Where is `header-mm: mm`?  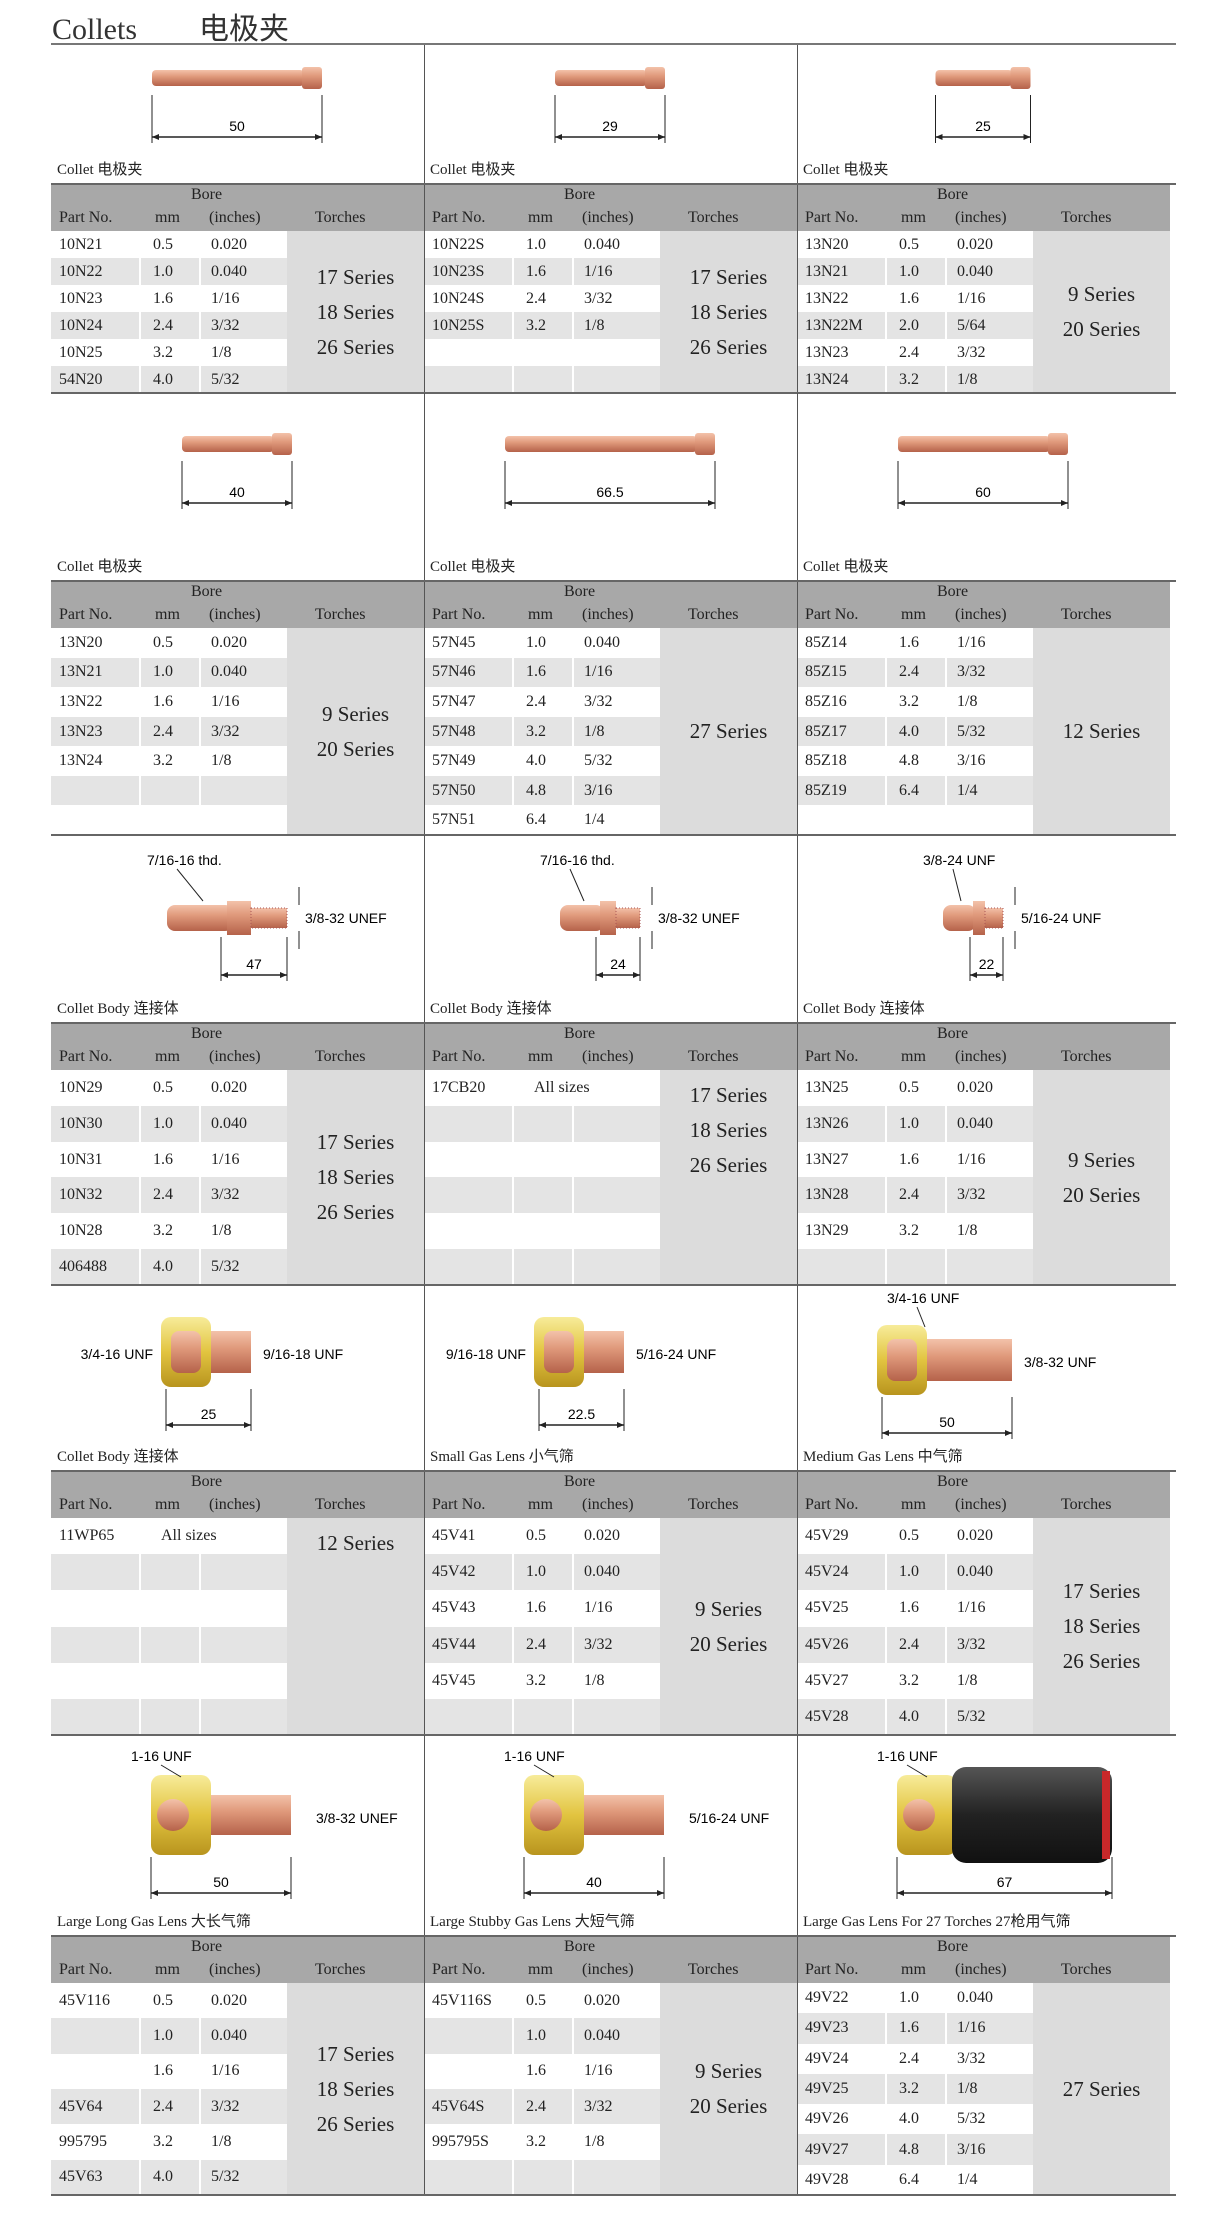
header-mm: mm is located at coordinates (913, 1504).